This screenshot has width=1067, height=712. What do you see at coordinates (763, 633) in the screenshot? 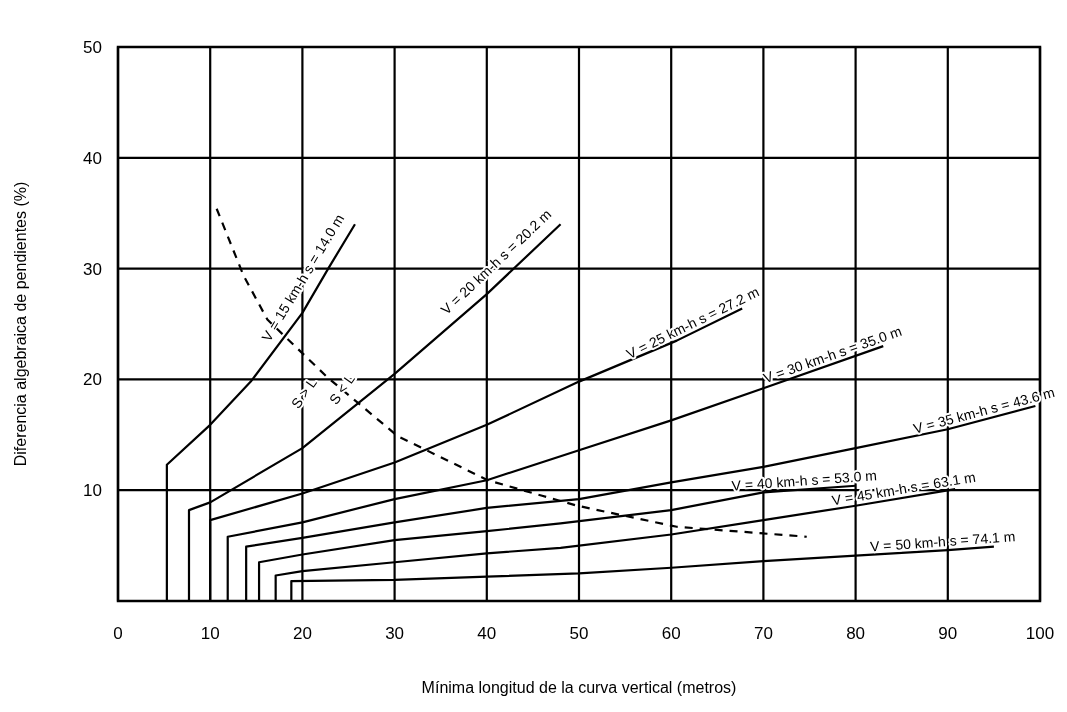
I see `x-tick-label: 70` at bounding box center [763, 633].